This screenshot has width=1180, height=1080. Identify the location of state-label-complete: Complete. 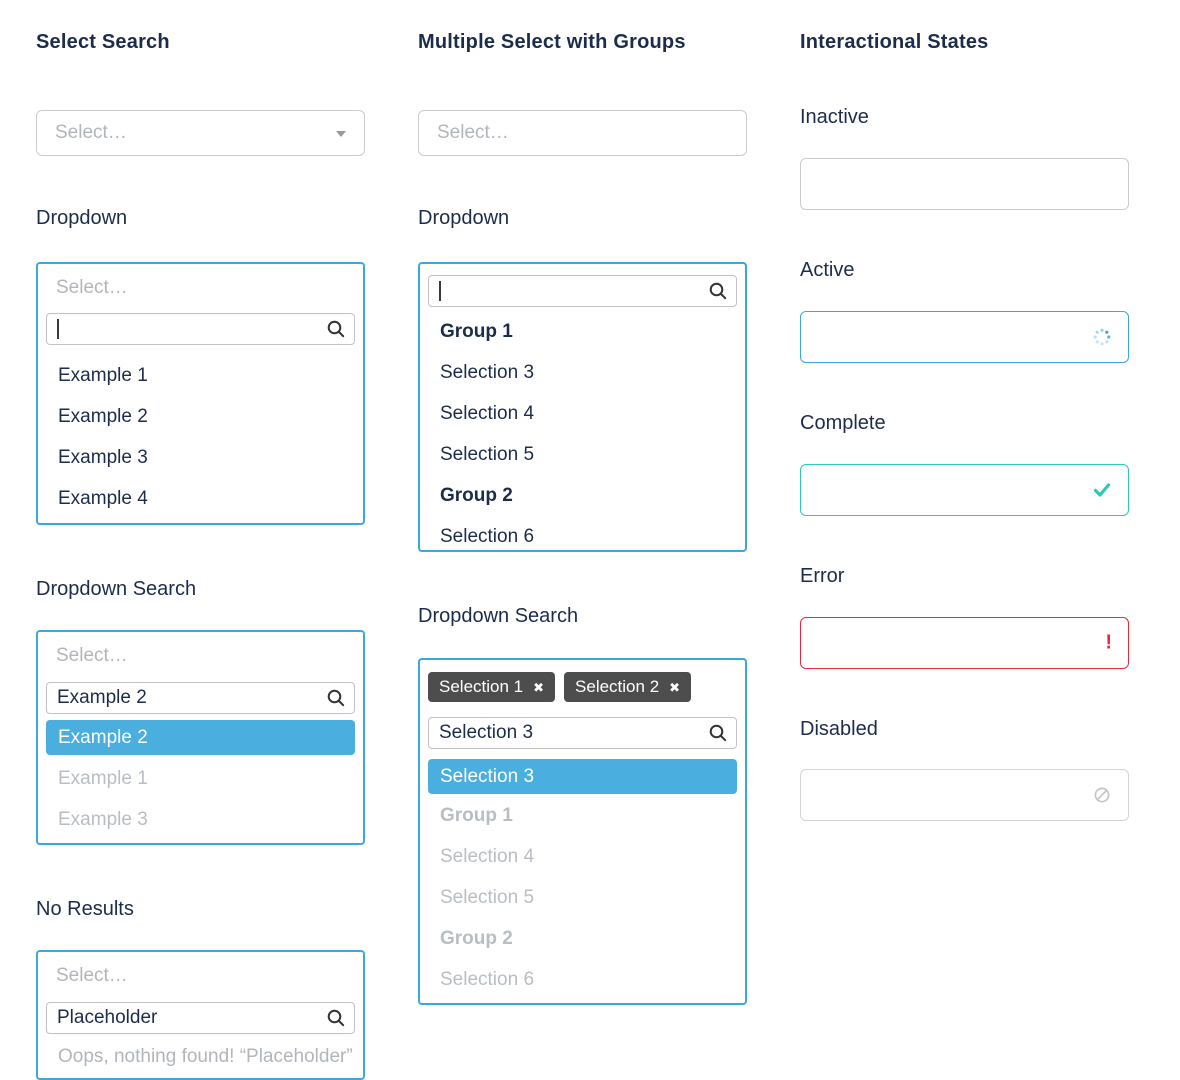
(843, 423).